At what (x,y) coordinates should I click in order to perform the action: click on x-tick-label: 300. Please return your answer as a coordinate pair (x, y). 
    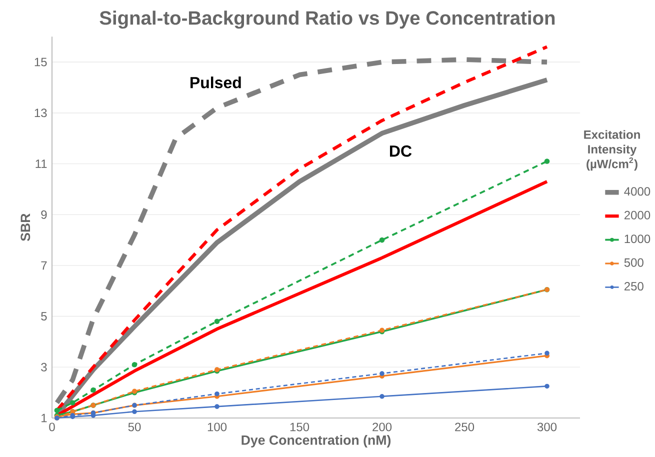
    Looking at the image, I should click on (547, 427).